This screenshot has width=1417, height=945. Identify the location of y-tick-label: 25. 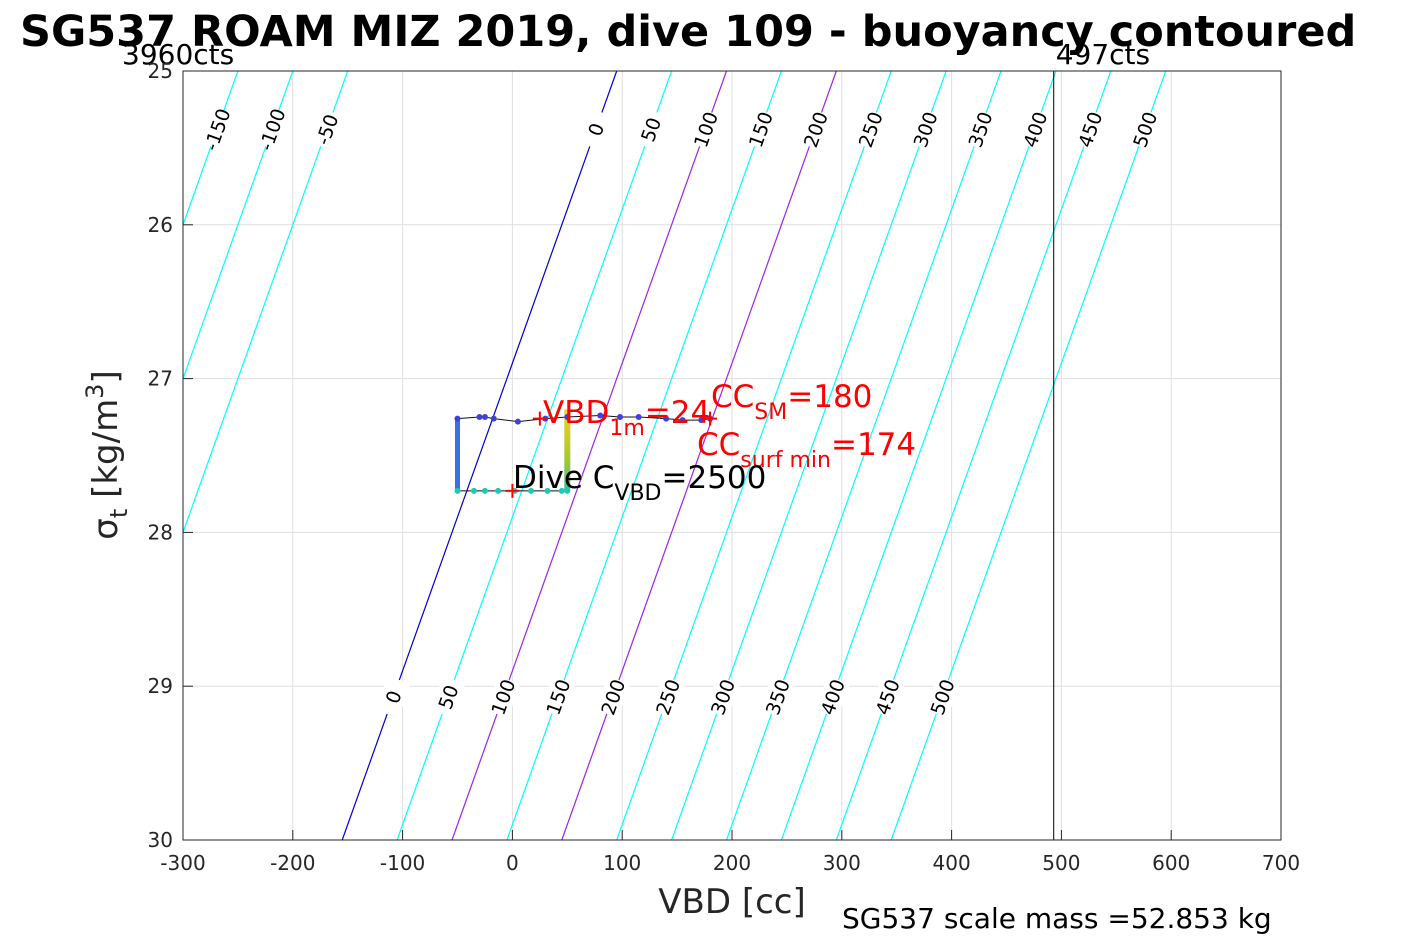
(160, 71).